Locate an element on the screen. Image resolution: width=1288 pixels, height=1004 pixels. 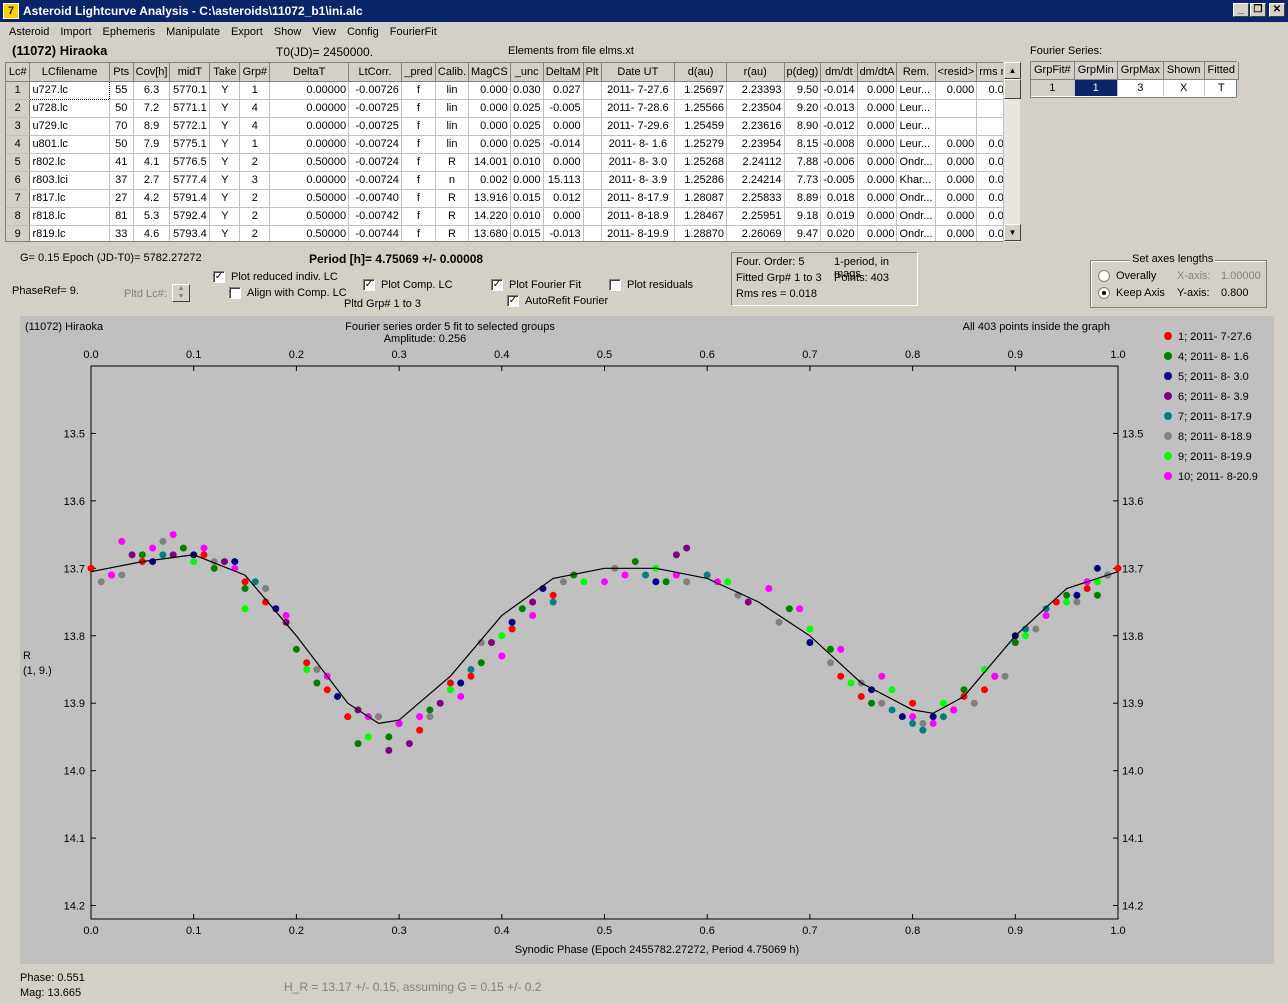
table-cell: 7.88 is located at coordinates (803, 162).